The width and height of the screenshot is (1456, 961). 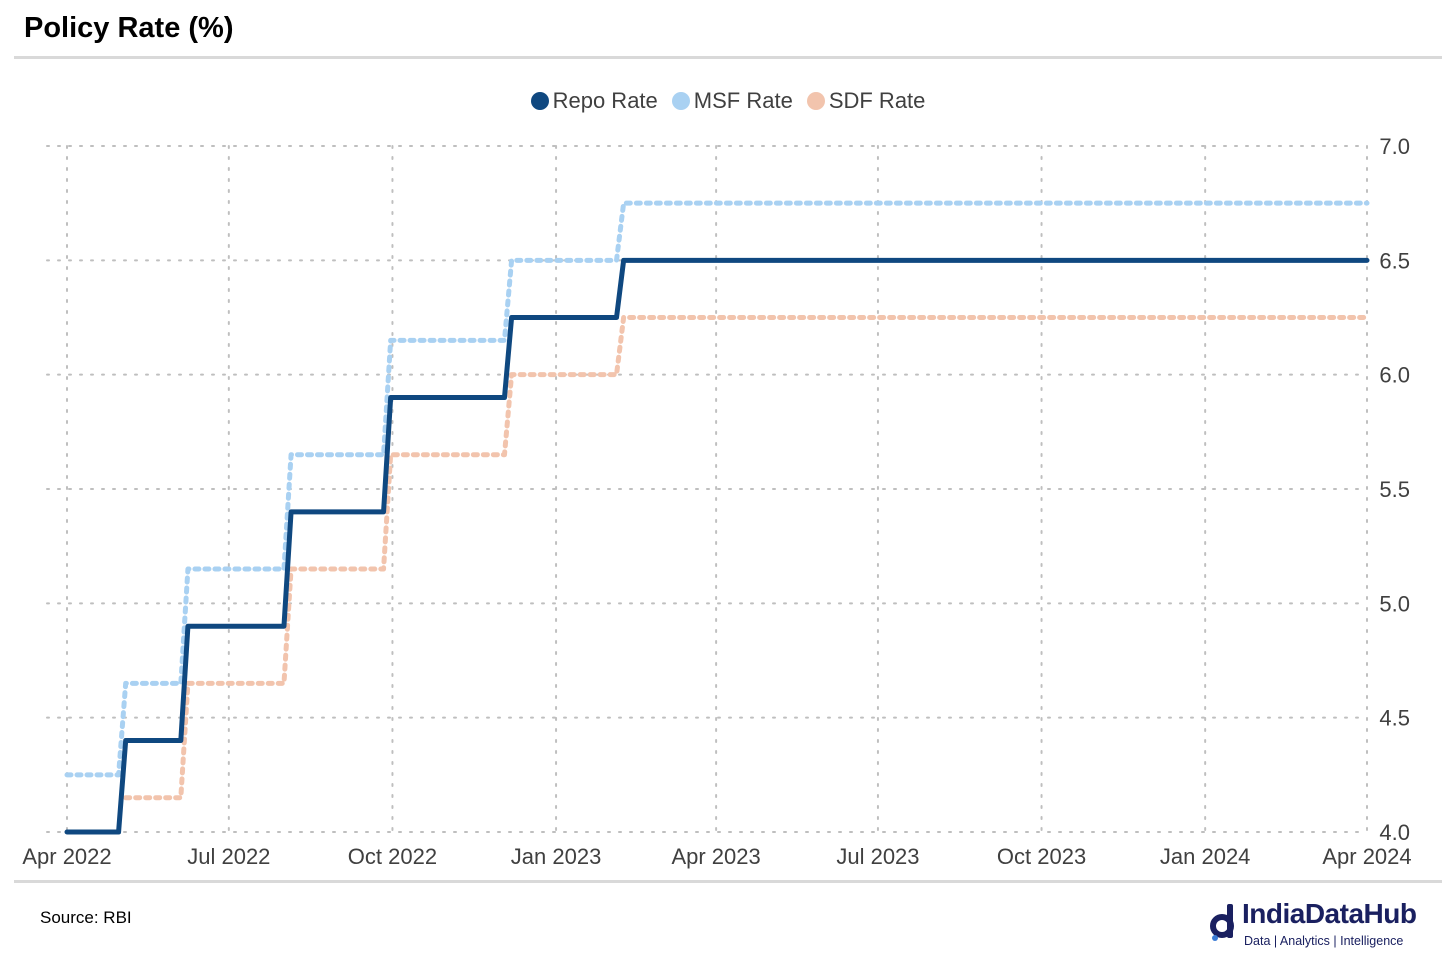 I want to click on legend-swatch-sdf, so click(x=815, y=101).